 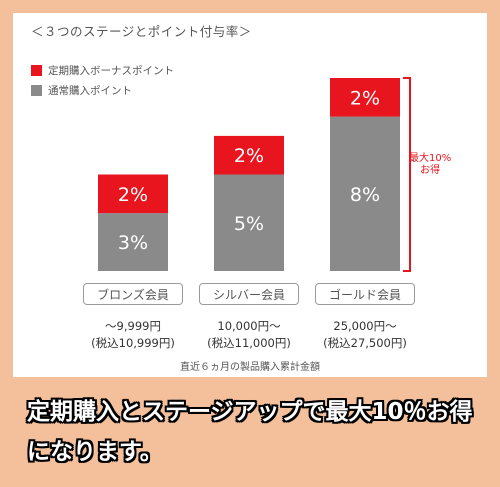 What do you see at coordinates (430, 170) in the screenshot?
I see `max-annotation-line2: お得` at bounding box center [430, 170].